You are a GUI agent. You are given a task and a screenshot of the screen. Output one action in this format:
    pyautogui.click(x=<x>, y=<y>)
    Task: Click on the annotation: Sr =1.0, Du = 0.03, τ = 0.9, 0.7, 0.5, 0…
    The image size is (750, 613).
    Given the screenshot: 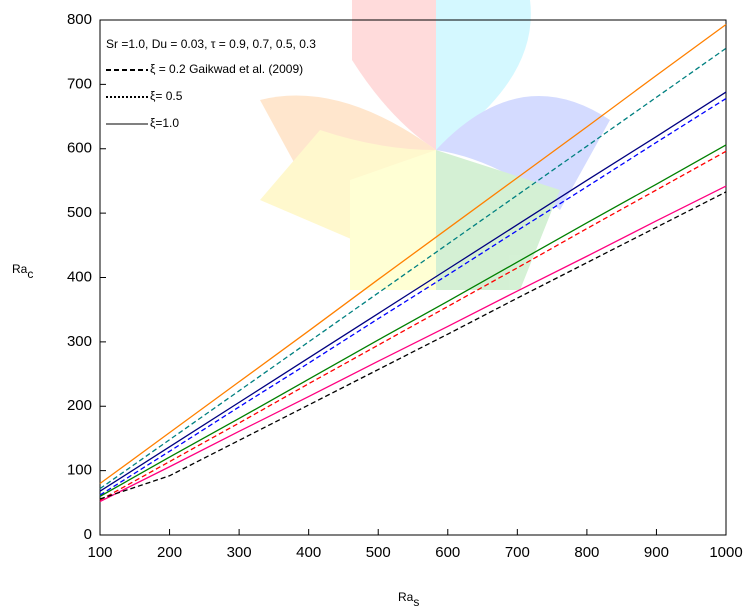 What is the action you would take?
    pyautogui.click(x=211, y=44)
    